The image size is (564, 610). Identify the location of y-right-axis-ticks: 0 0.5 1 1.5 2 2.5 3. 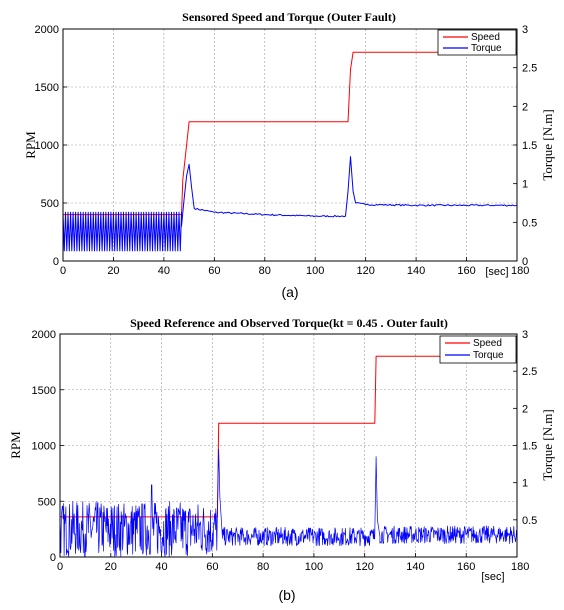
(525, 146).